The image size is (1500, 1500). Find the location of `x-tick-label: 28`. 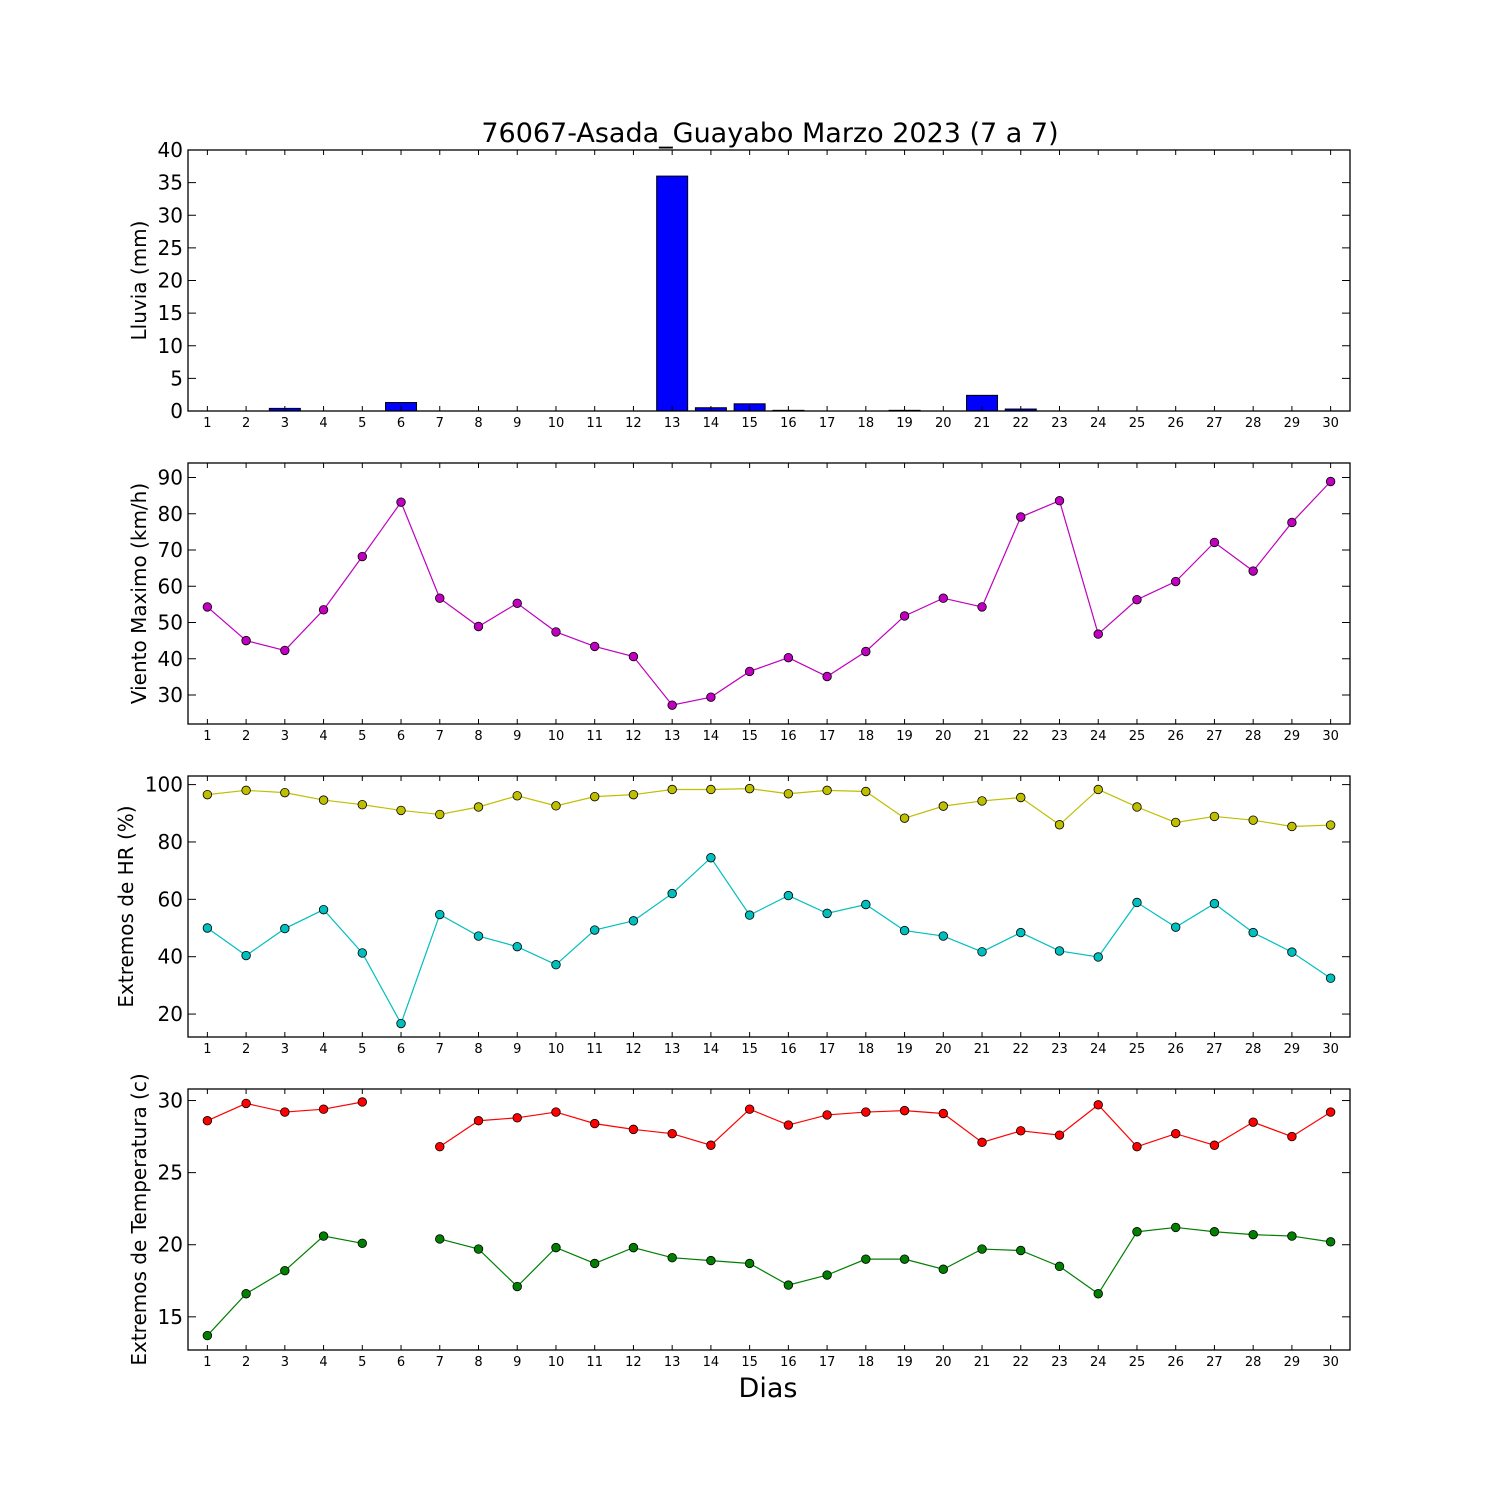

x-tick-label: 28 is located at coordinates (1253, 1049).